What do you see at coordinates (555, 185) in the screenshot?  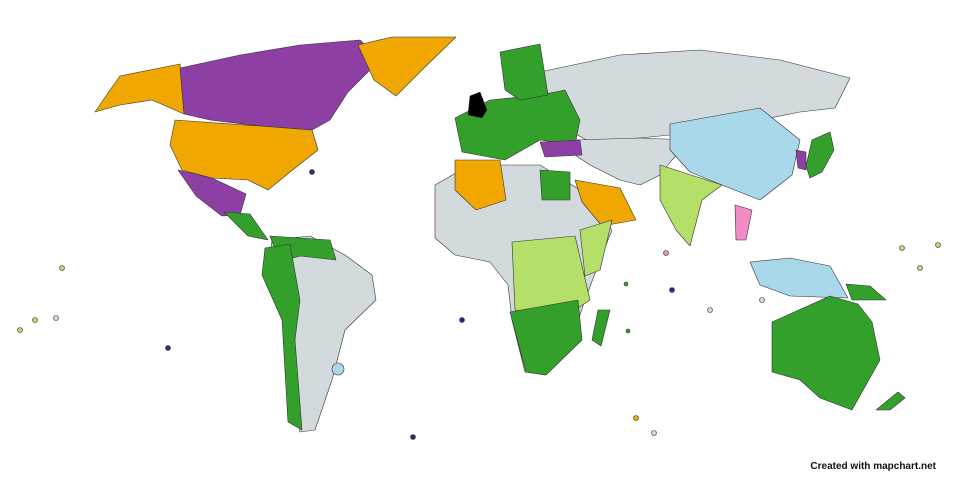 I see `egypt` at bounding box center [555, 185].